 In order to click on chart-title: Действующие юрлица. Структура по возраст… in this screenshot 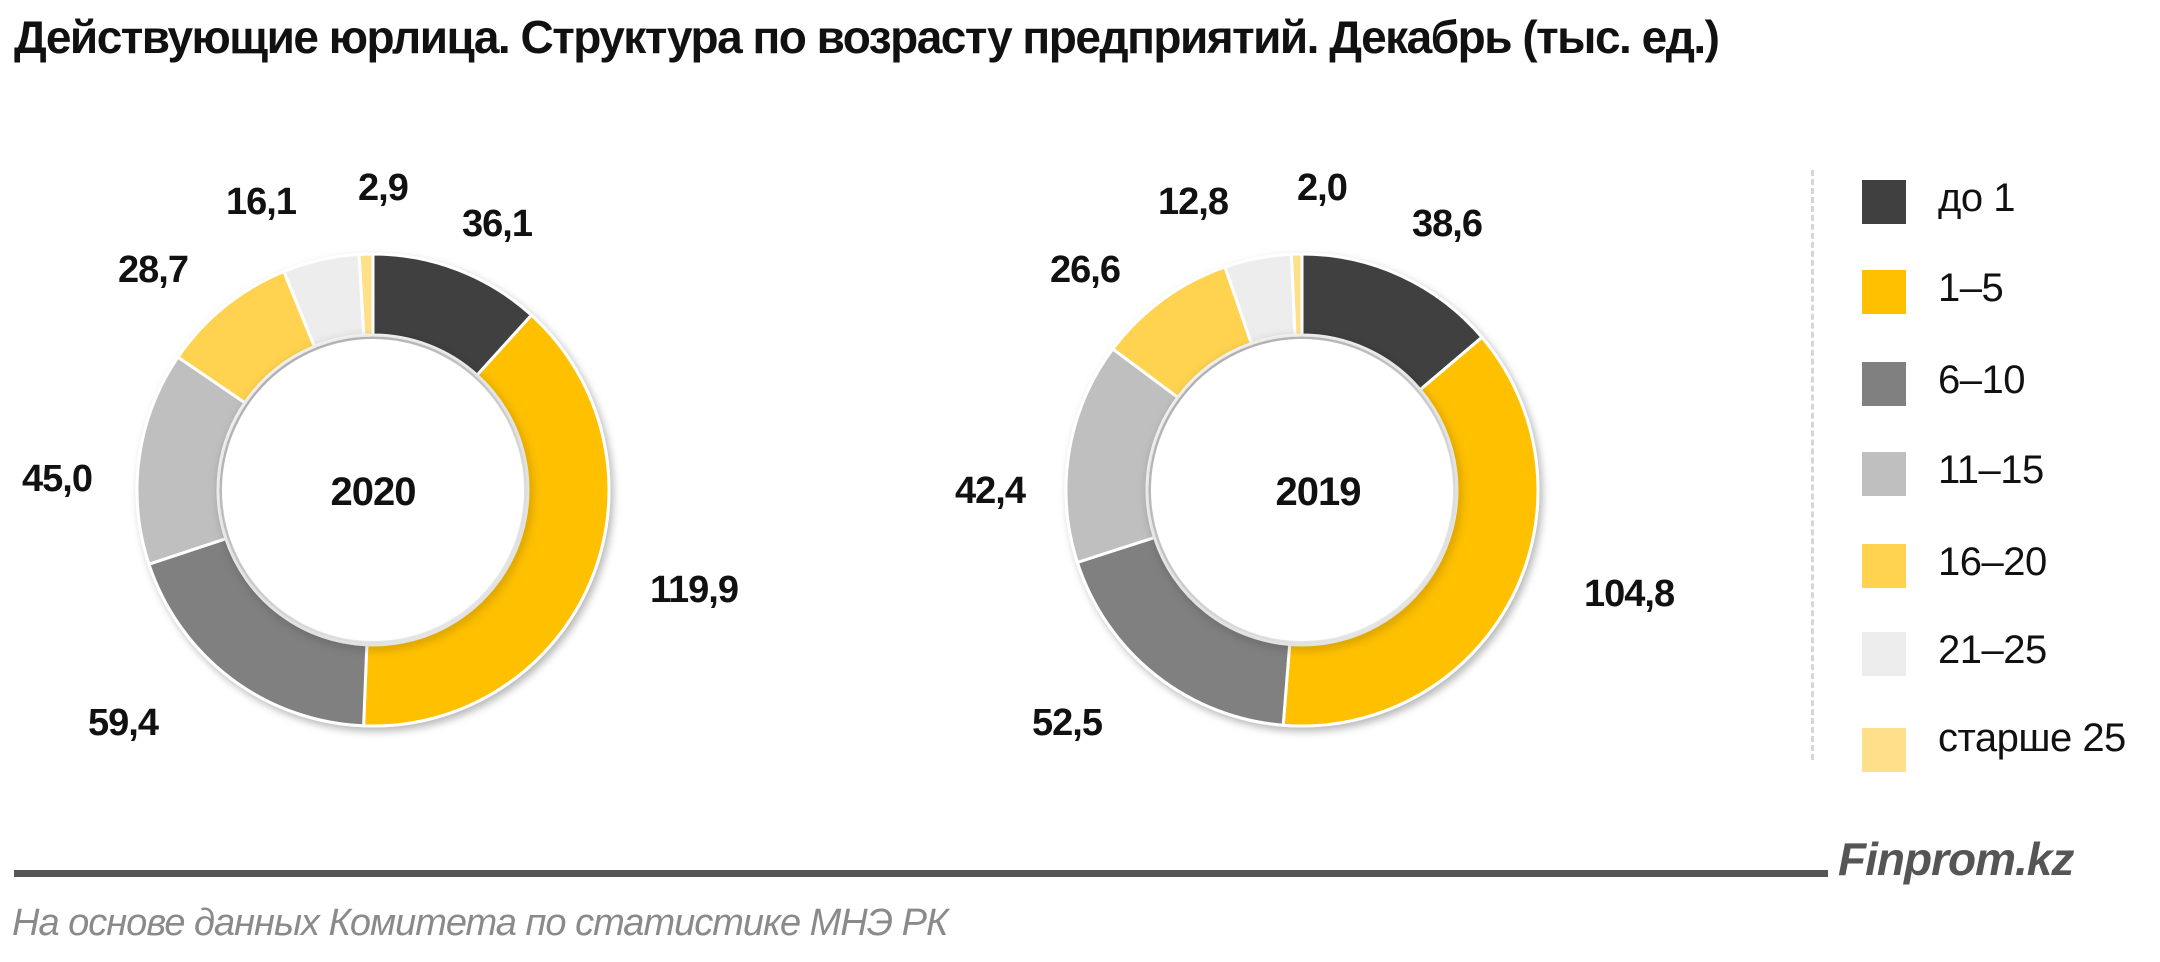, I will do `click(867, 37)`.